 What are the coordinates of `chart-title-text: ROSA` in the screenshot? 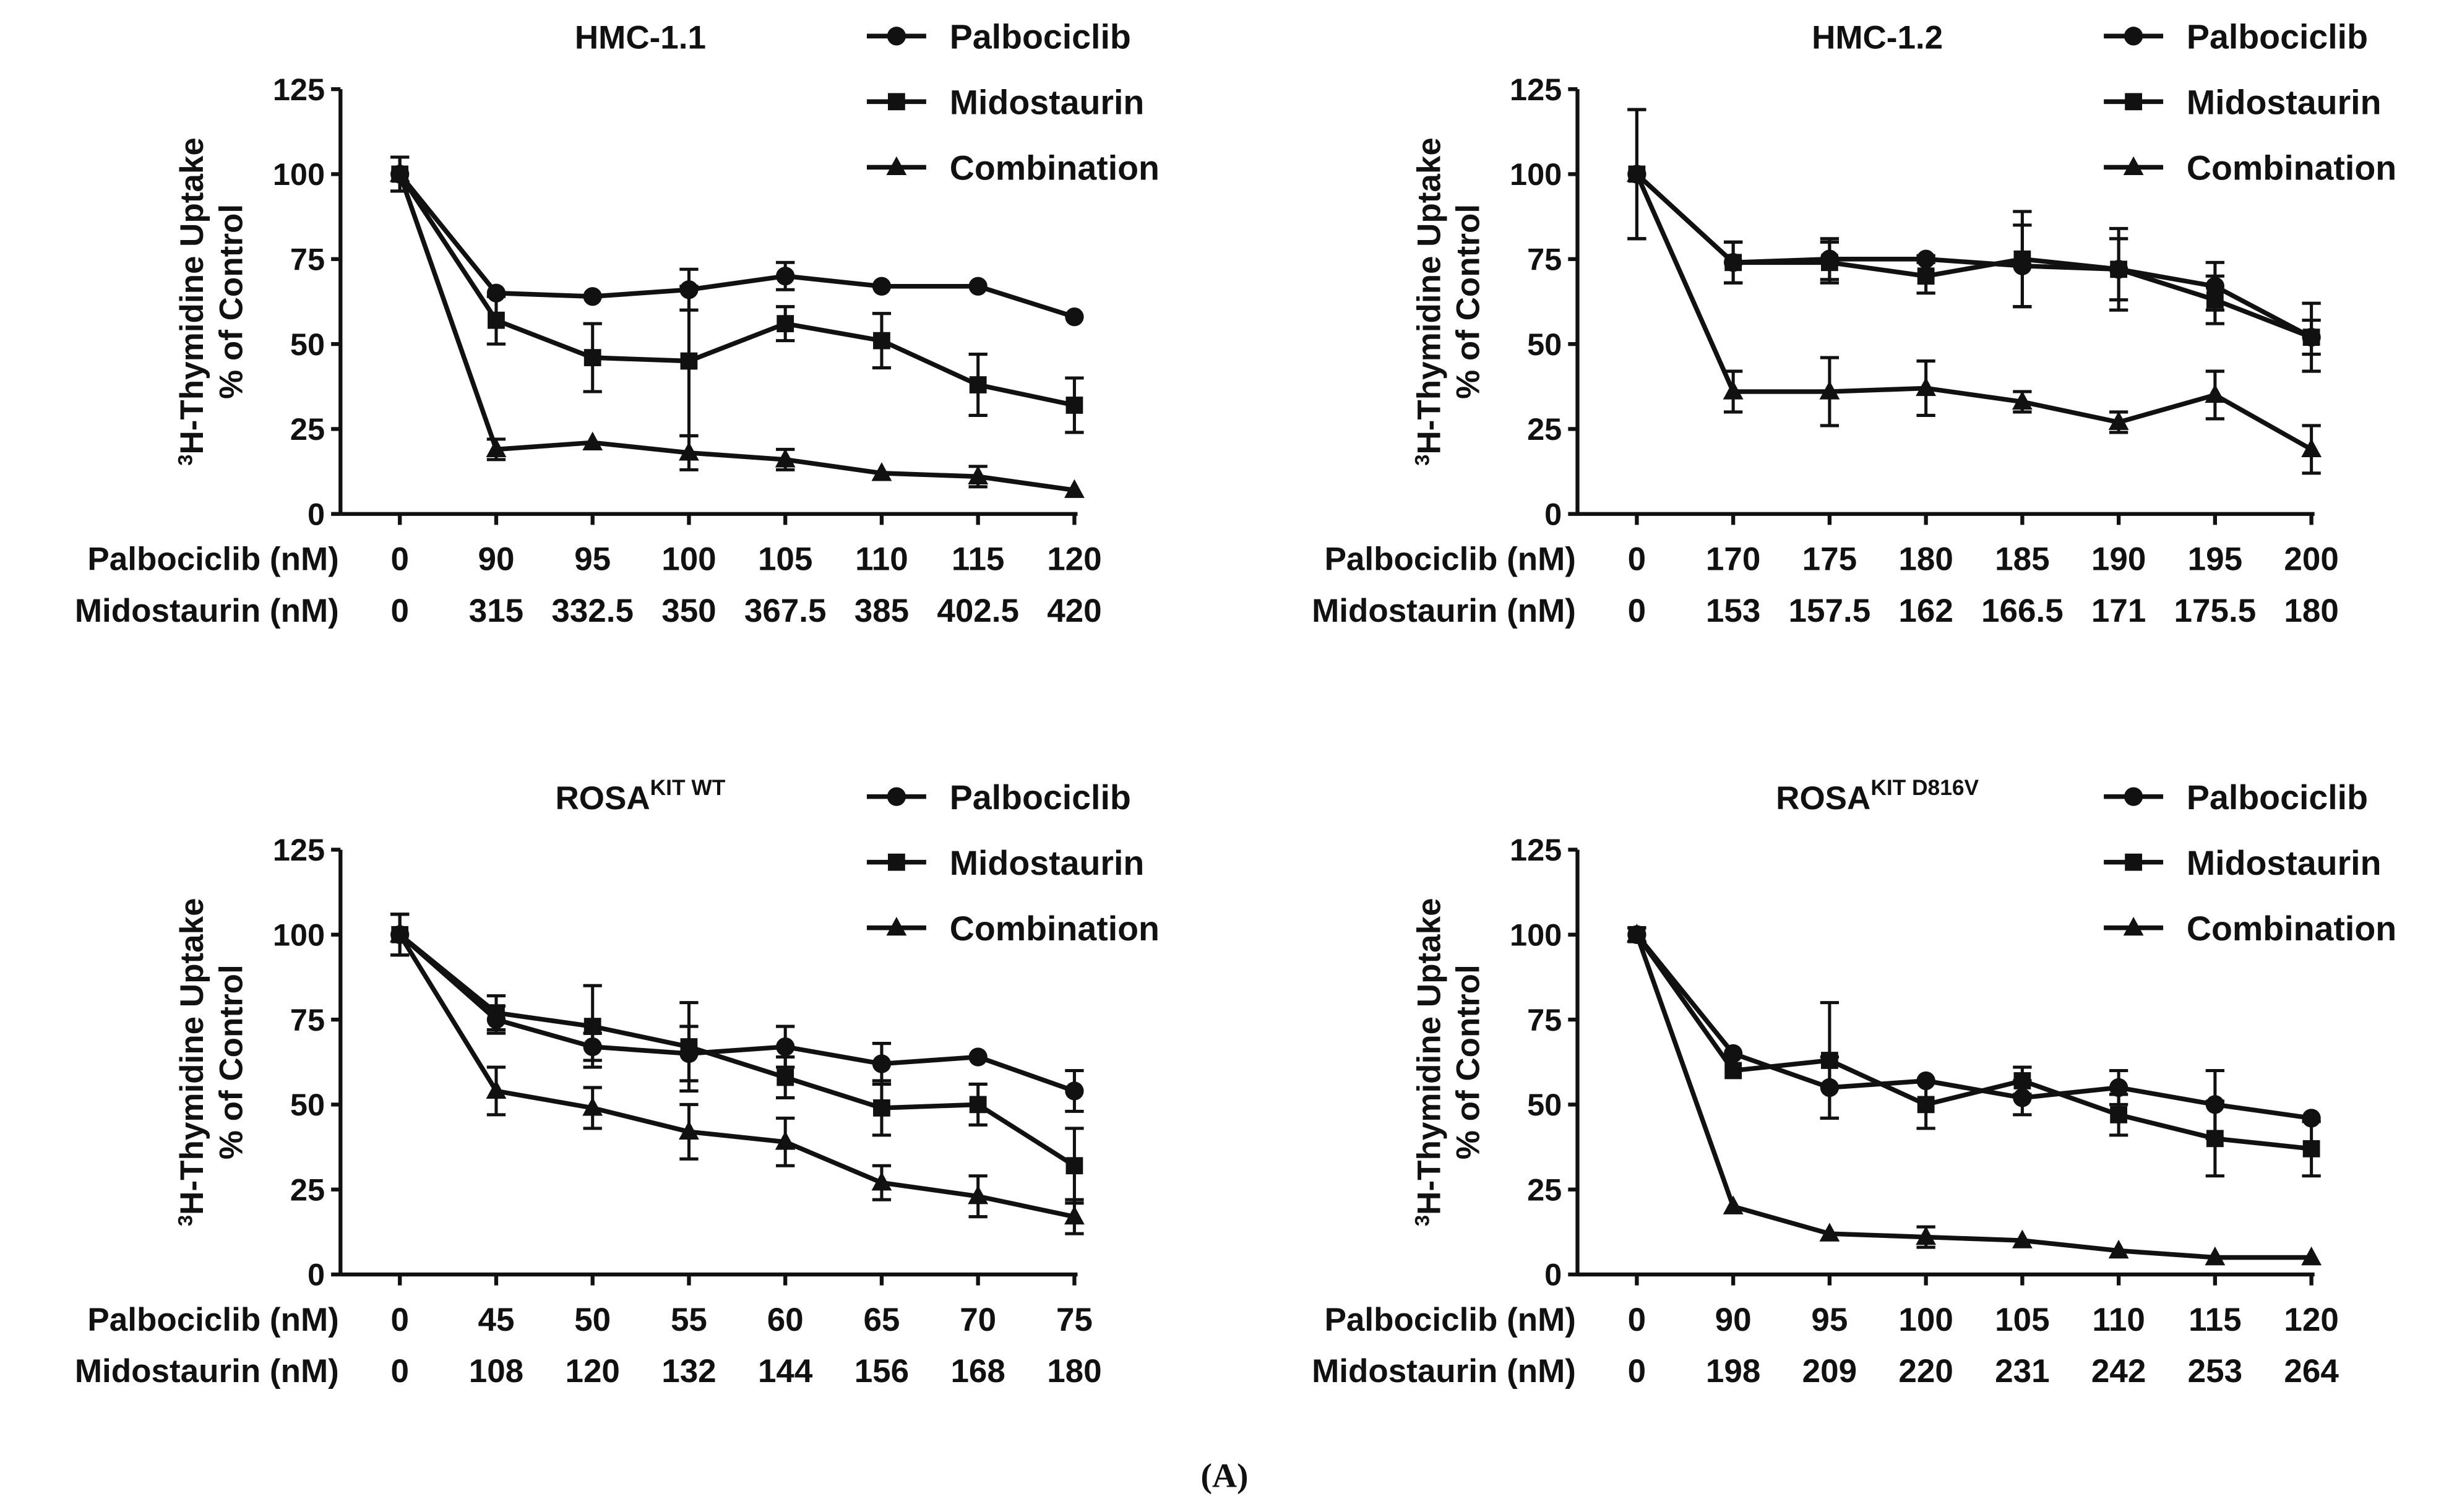 It's located at (1823, 798).